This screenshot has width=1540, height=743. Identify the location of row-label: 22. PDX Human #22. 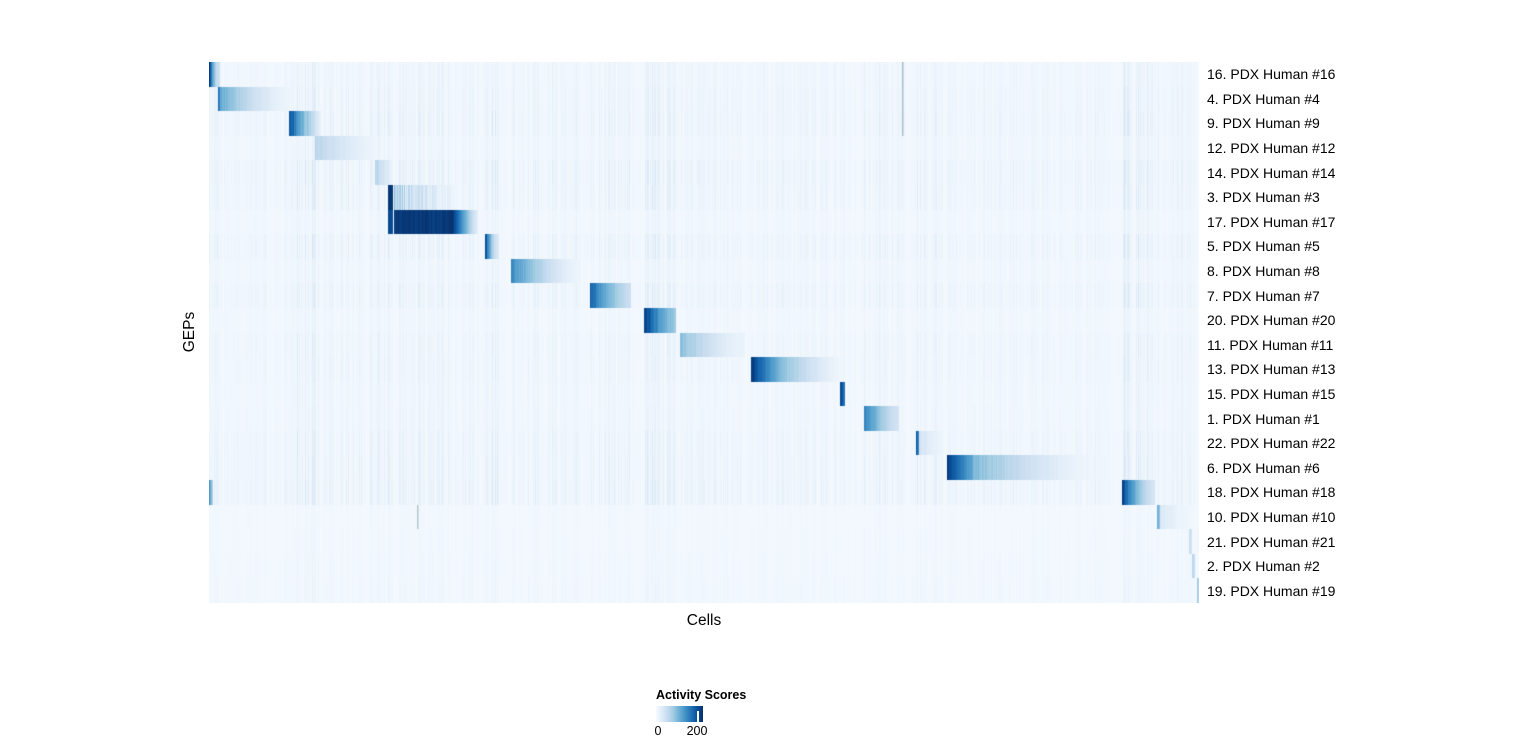
(1271, 443).